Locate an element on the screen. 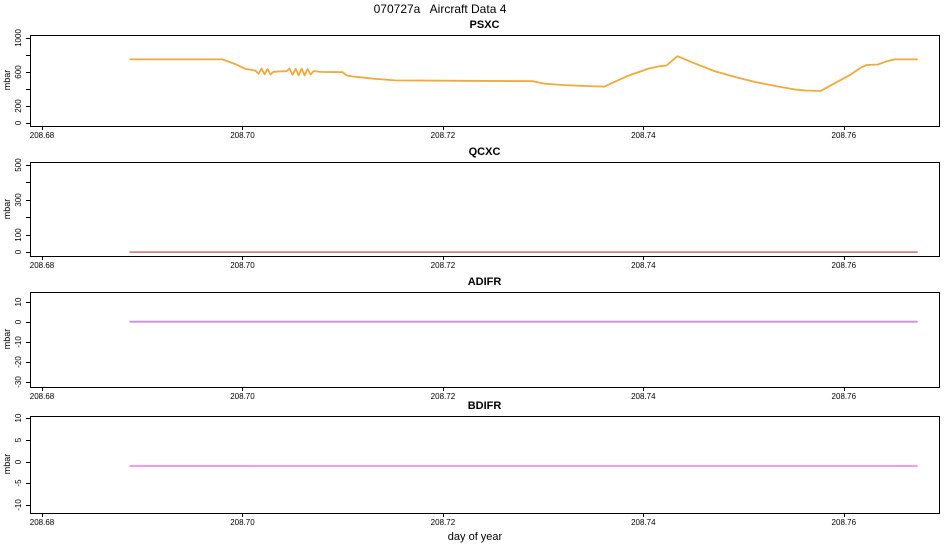 The height and width of the screenshot is (550, 950). figure-title: 070727a Aircraft Data 4 is located at coordinates (440, 9).